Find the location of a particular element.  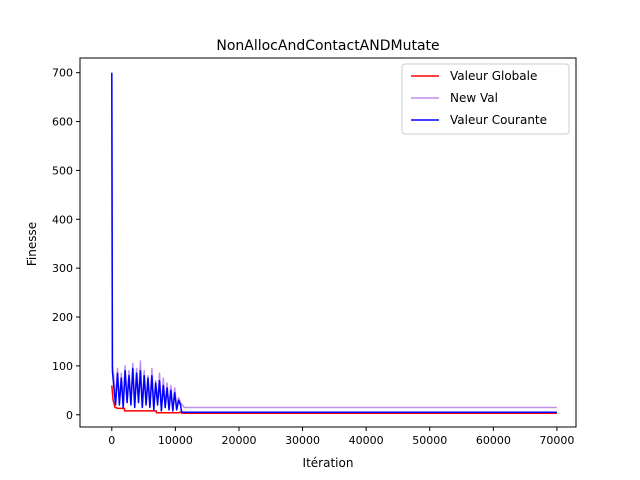

y-tick-label: 700 is located at coordinates (62, 73).